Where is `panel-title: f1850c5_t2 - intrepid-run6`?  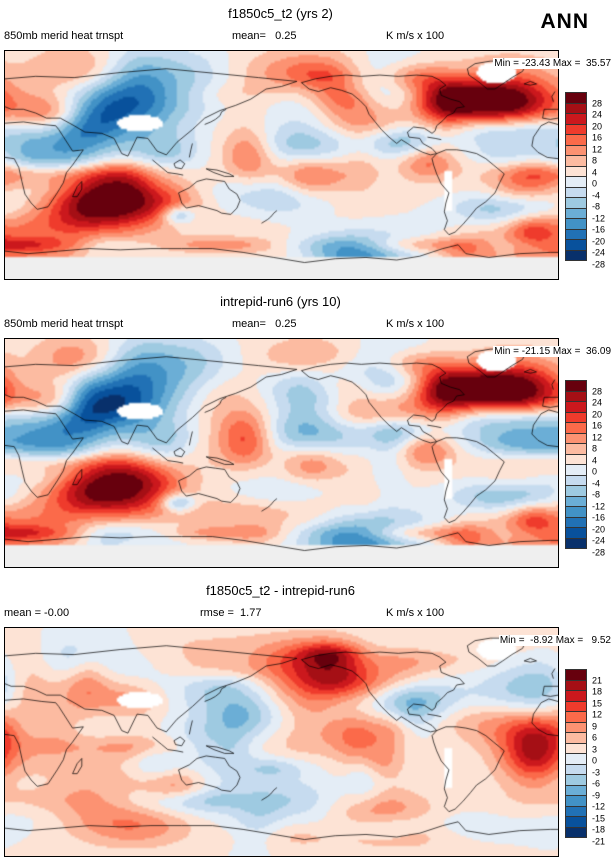
panel-title: f1850c5_t2 - intrepid-run6 is located at coordinates (280, 590).